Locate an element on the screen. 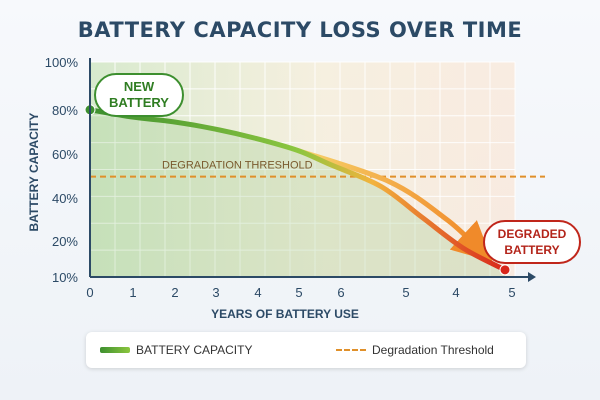  callout-degraded-battery-line-1: DEGRADED is located at coordinates (532, 234).